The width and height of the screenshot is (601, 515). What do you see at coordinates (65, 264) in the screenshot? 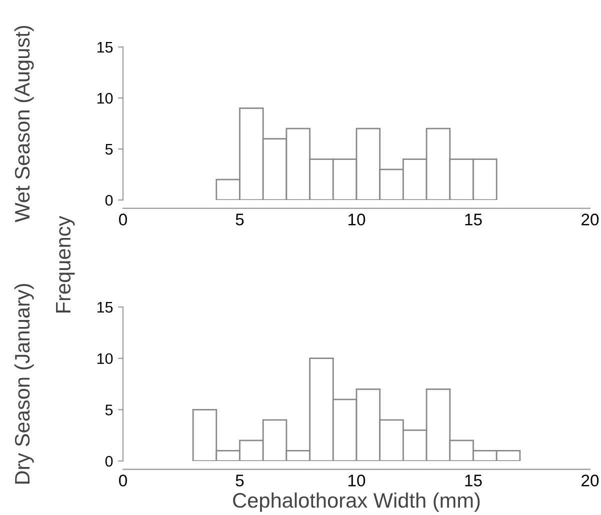
I see `text: Frequency` at bounding box center [65, 264].